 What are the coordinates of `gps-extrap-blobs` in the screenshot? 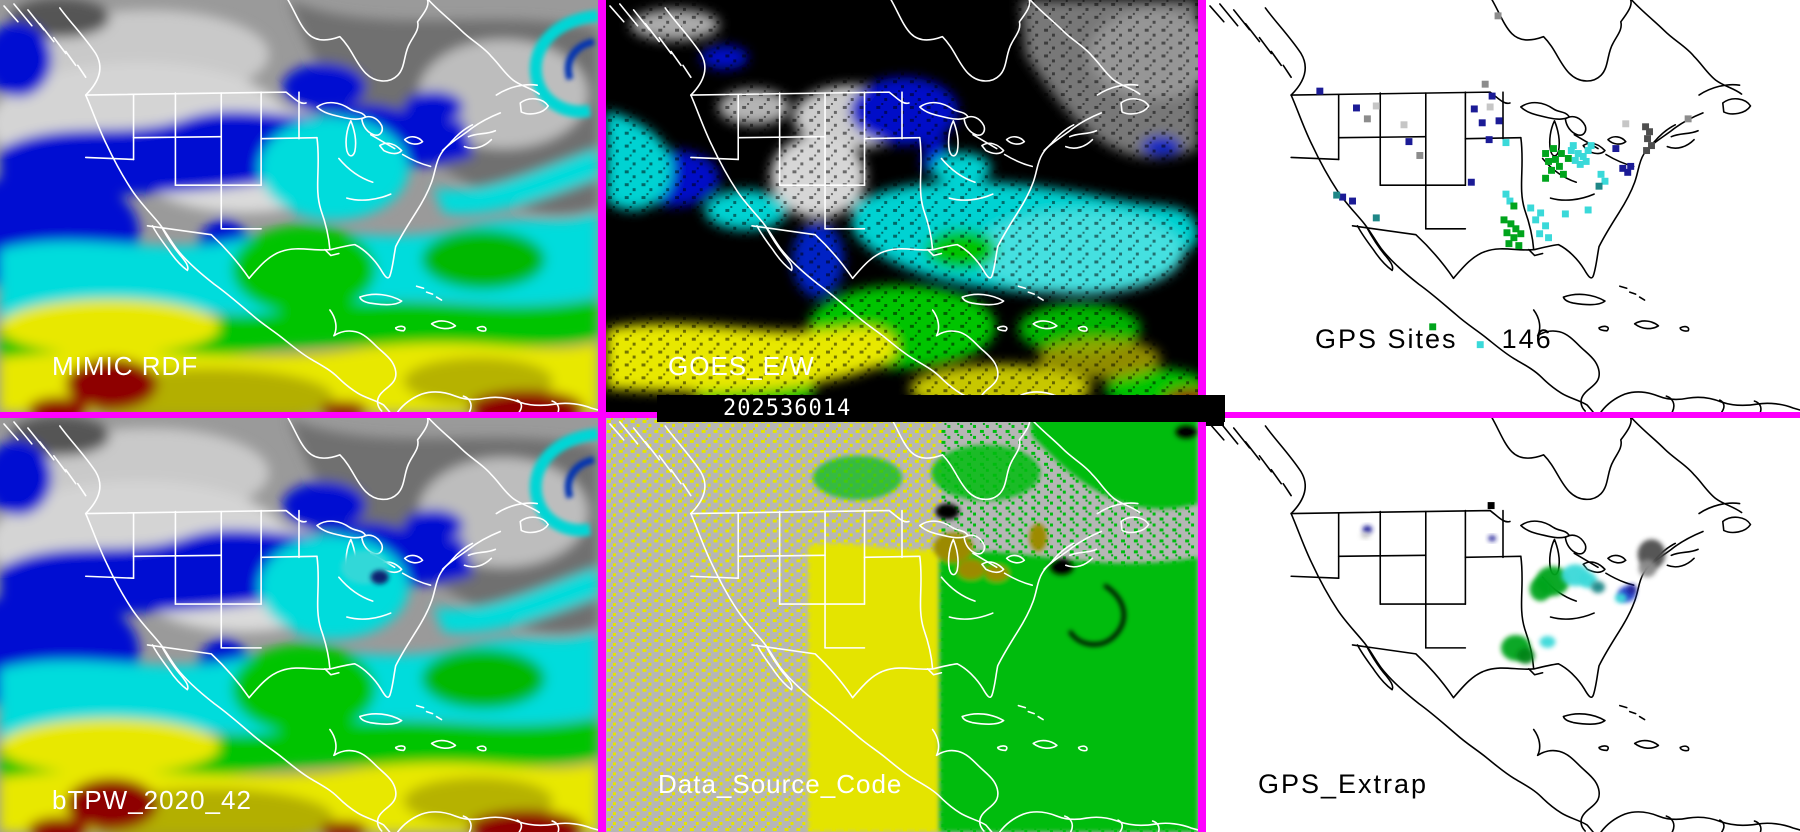 It's located at (1513, 594).